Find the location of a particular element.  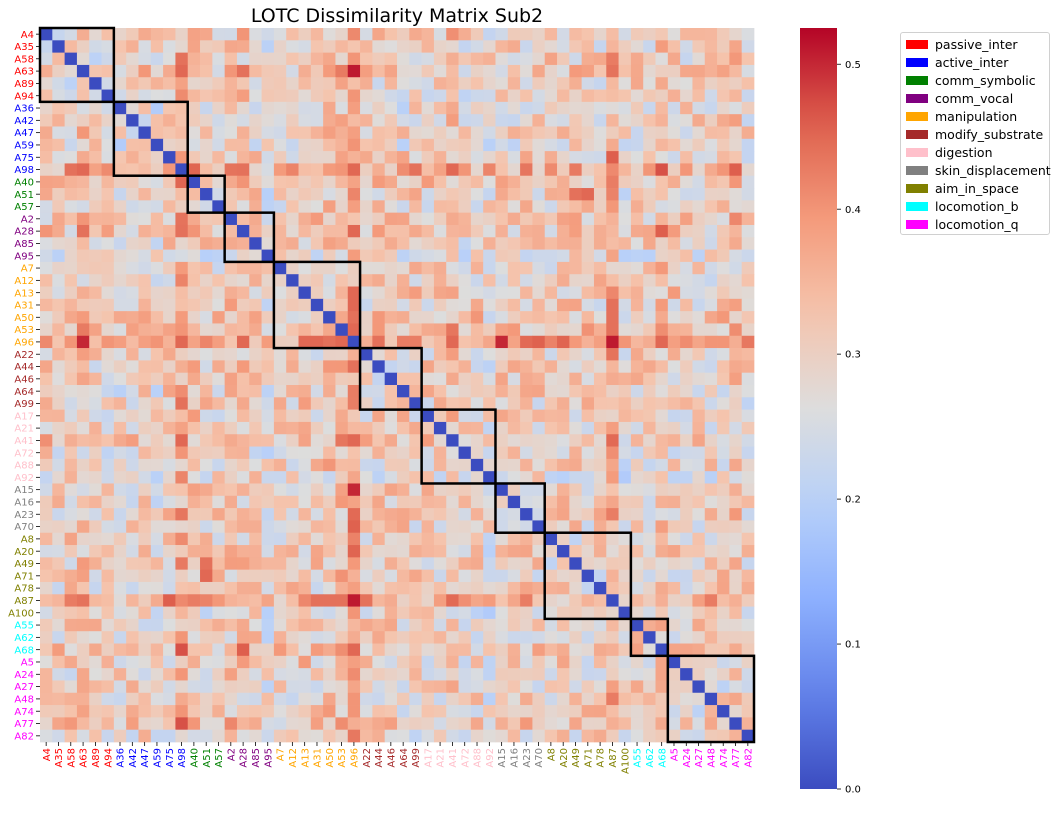

group-block-locomotion_b is located at coordinates (649, 637).